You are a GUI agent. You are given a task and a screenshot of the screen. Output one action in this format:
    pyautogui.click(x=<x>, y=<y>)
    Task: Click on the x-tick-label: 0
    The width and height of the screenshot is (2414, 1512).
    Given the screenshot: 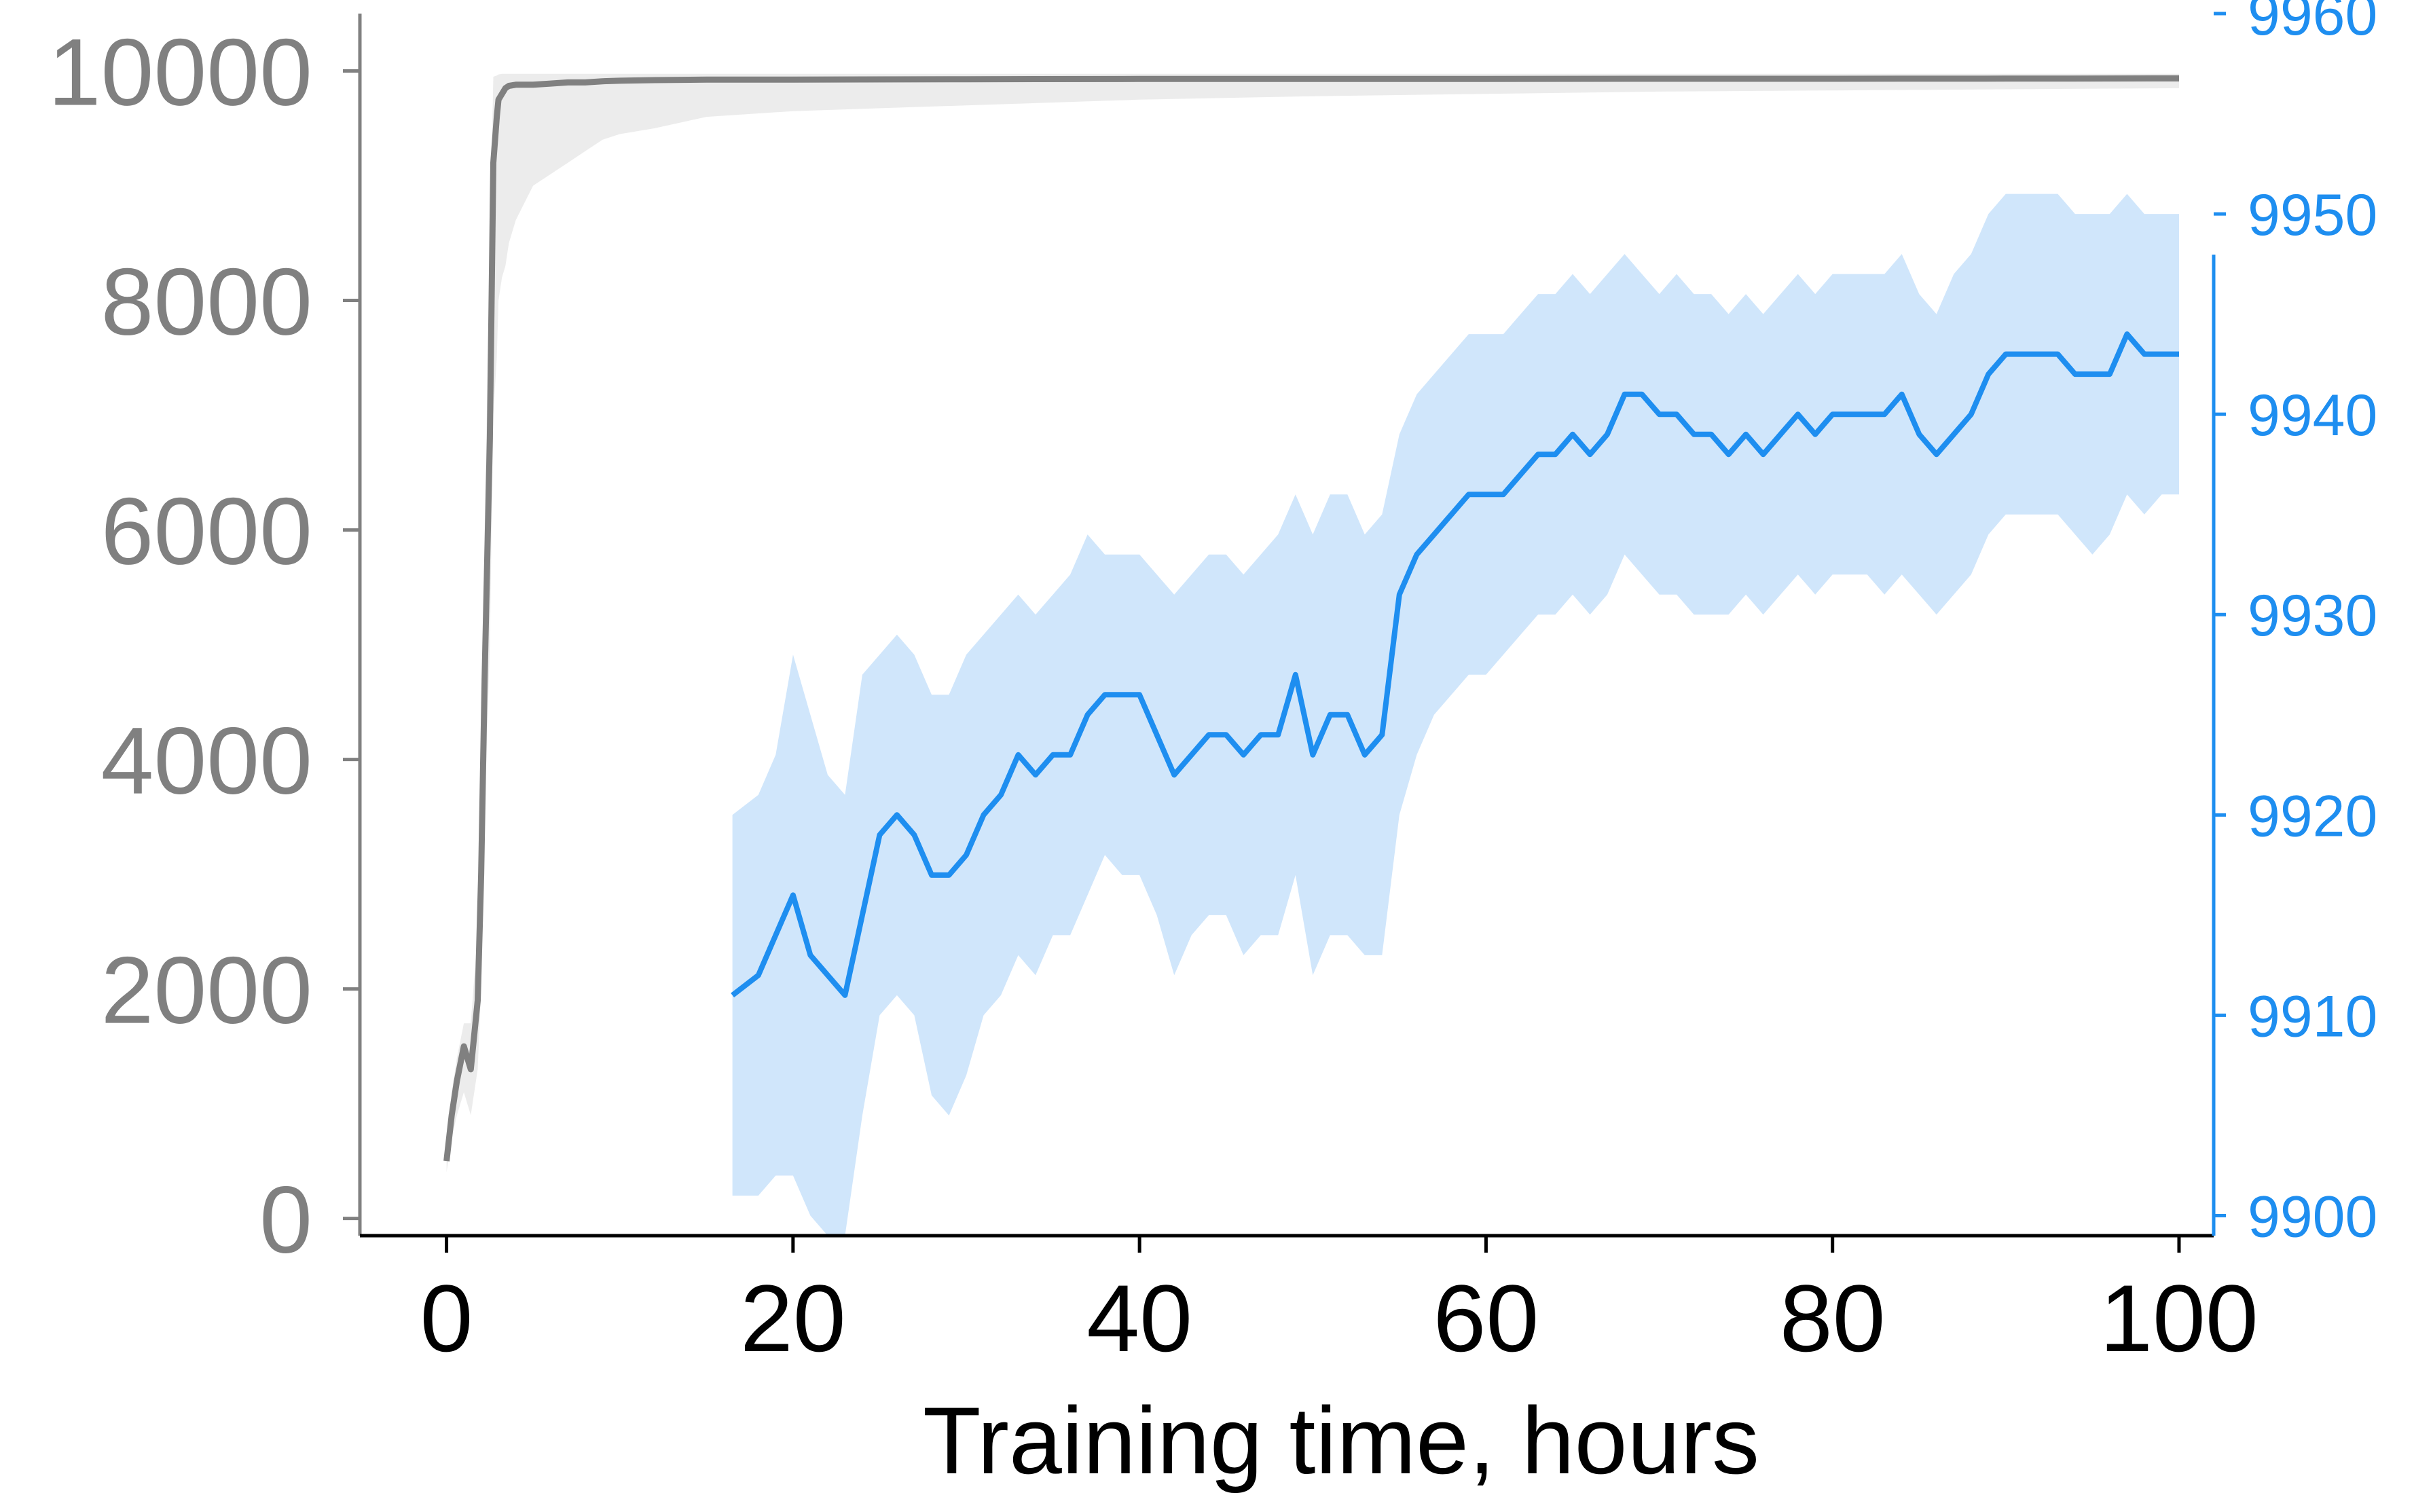 What is the action you would take?
    pyautogui.click(x=446, y=1318)
    